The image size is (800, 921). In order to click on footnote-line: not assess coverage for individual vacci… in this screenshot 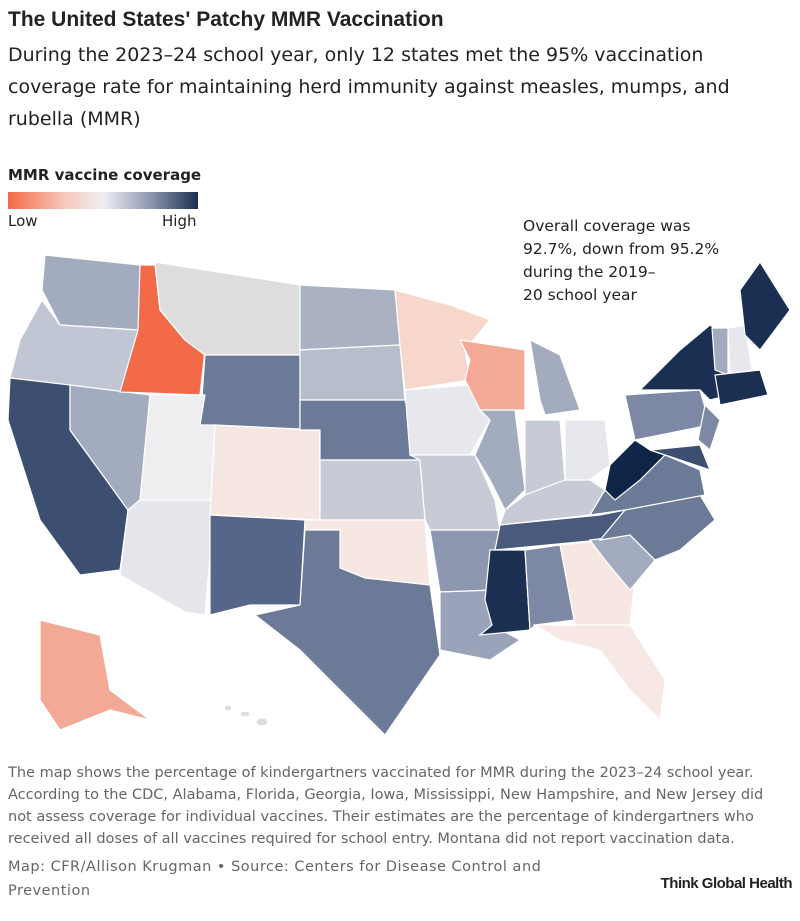, I will do `click(381, 817)`.